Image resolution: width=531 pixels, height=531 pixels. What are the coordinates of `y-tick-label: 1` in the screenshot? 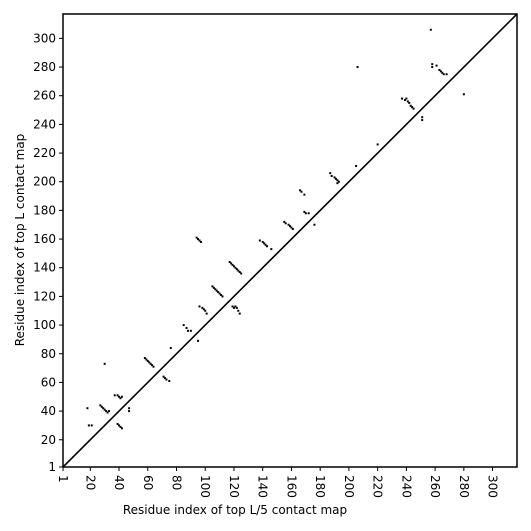 It's located at (52, 467).